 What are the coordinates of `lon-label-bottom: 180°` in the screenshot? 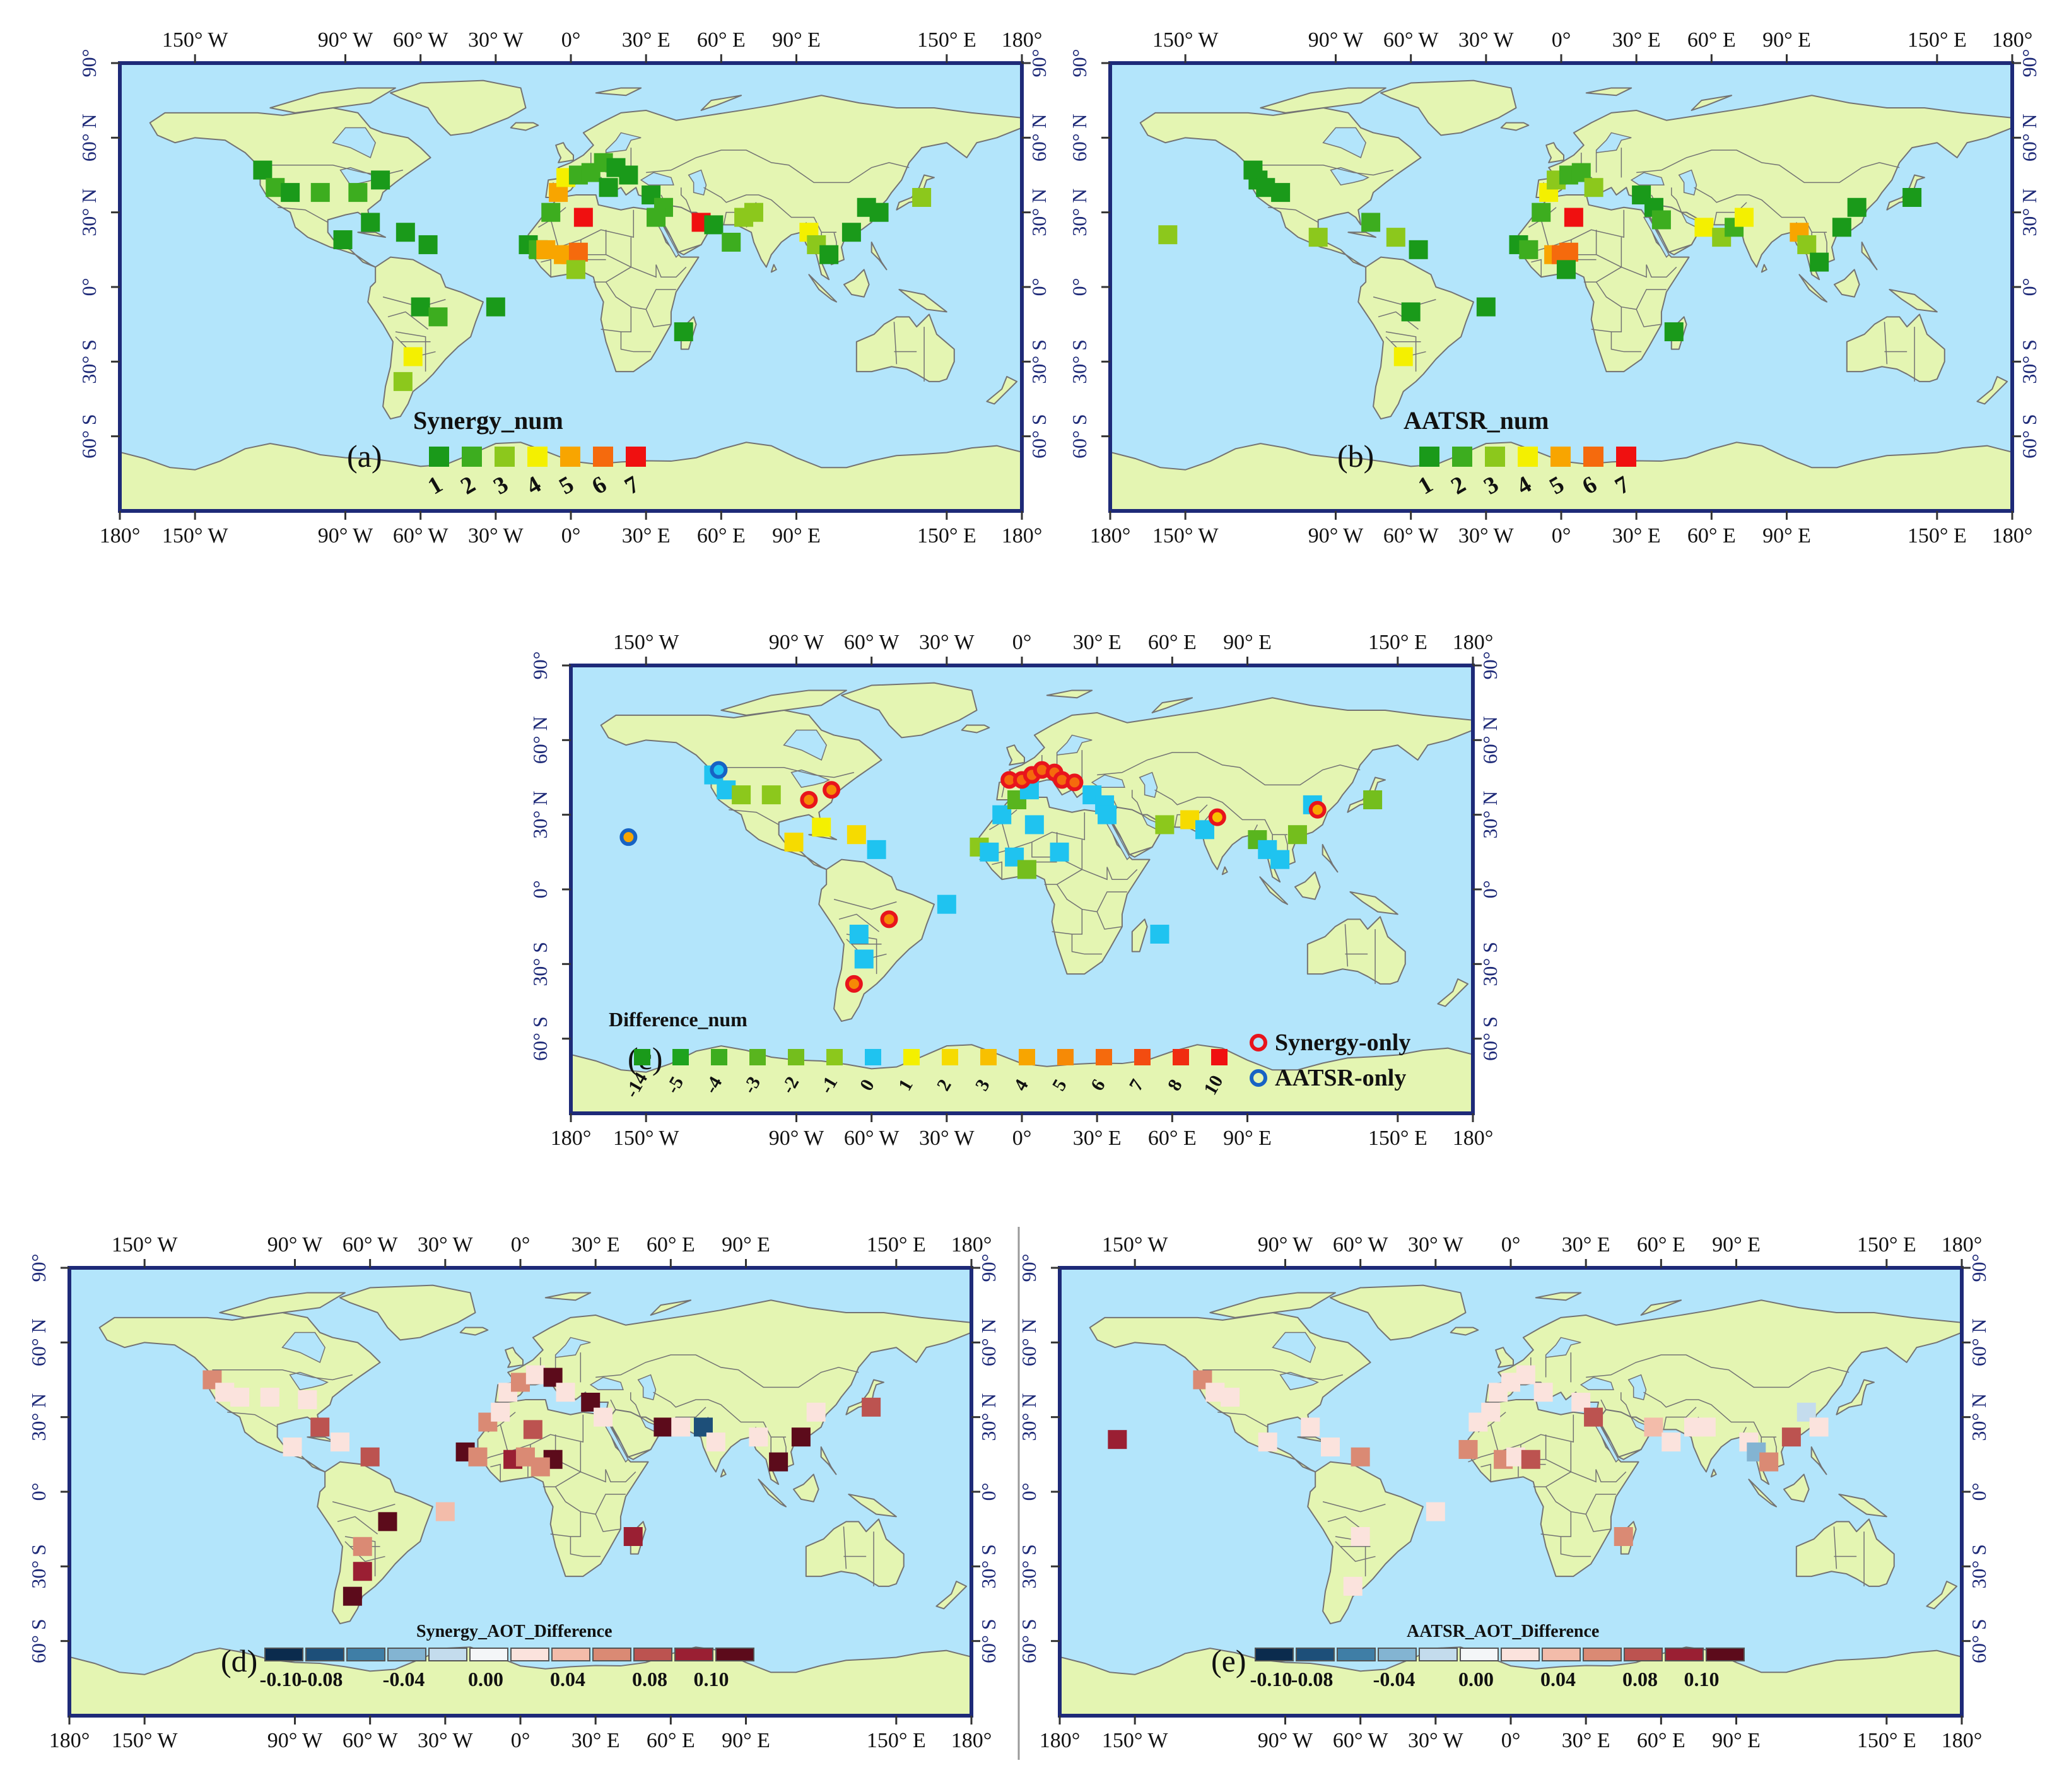 It's located at (571, 1138).